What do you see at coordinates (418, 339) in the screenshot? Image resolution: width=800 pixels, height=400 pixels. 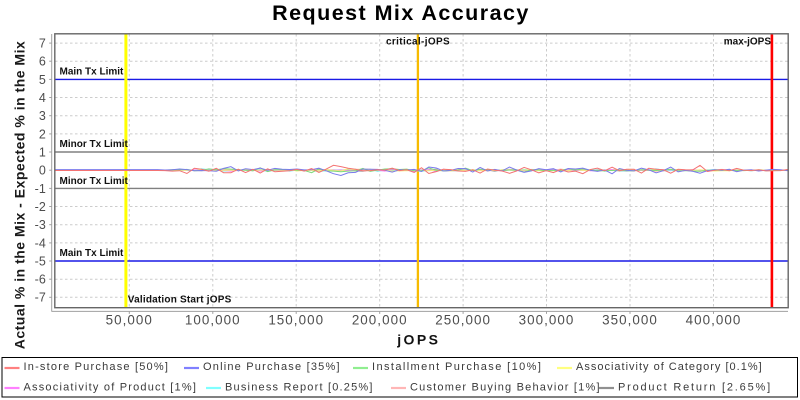 I see `svg-text: jOPS` at bounding box center [418, 339].